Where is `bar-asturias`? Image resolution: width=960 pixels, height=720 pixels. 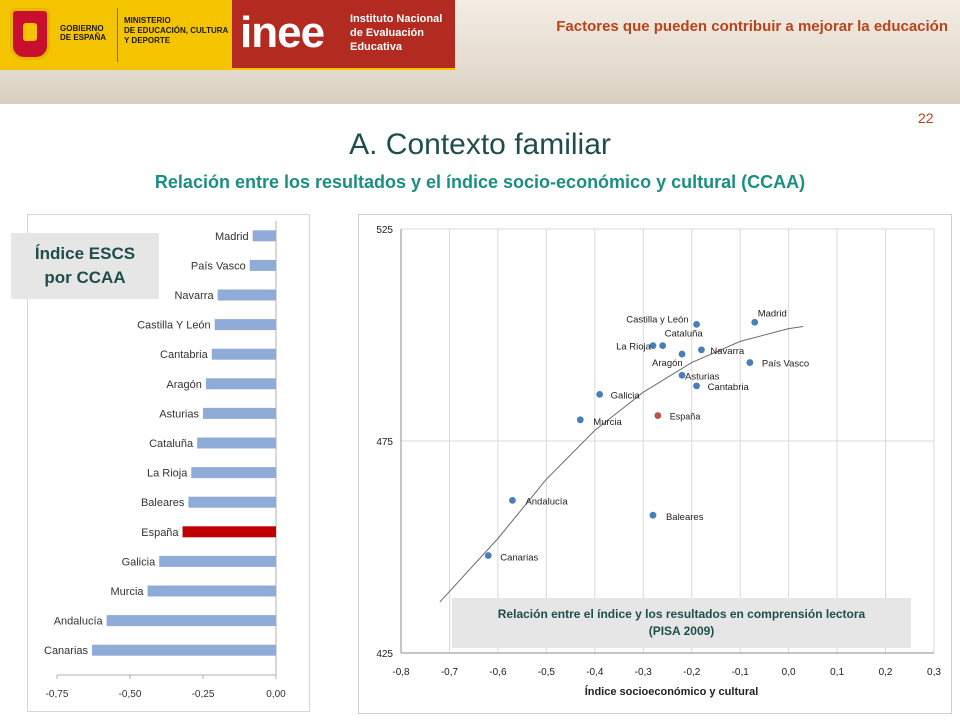 bar-asturias is located at coordinates (239, 413).